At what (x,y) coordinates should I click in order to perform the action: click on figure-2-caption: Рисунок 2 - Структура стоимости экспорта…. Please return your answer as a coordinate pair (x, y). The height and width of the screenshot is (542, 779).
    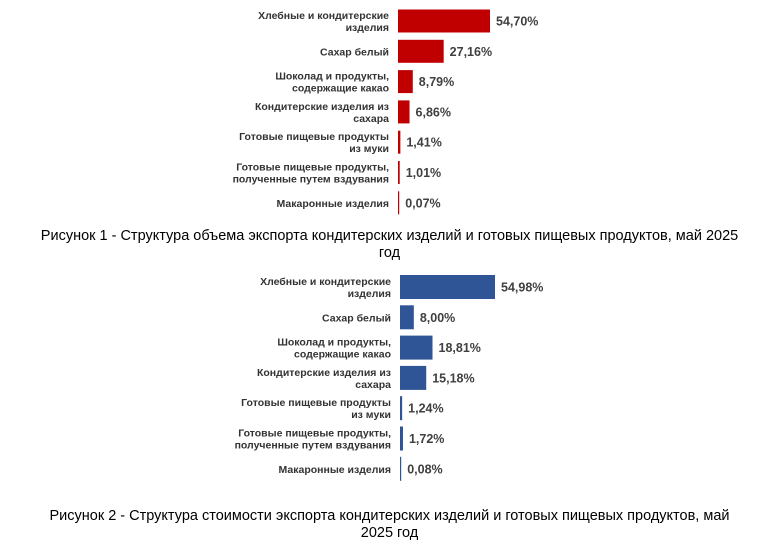
    Looking at the image, I should click on (389, 525).